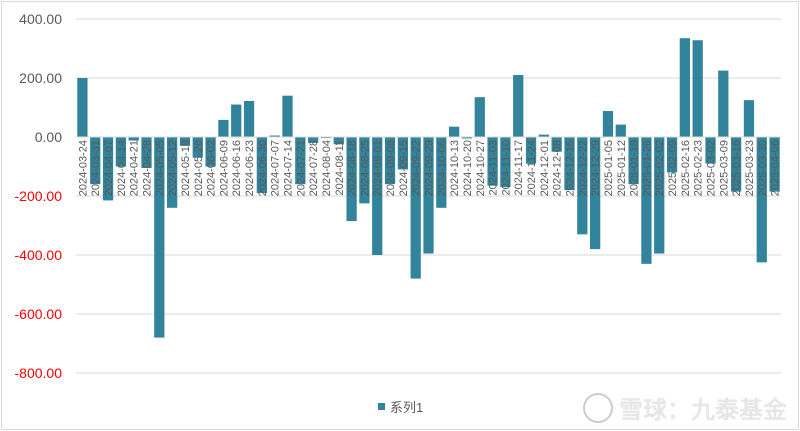  I want to click on x-tick-label: 2024-10-20, so click(468, 168).